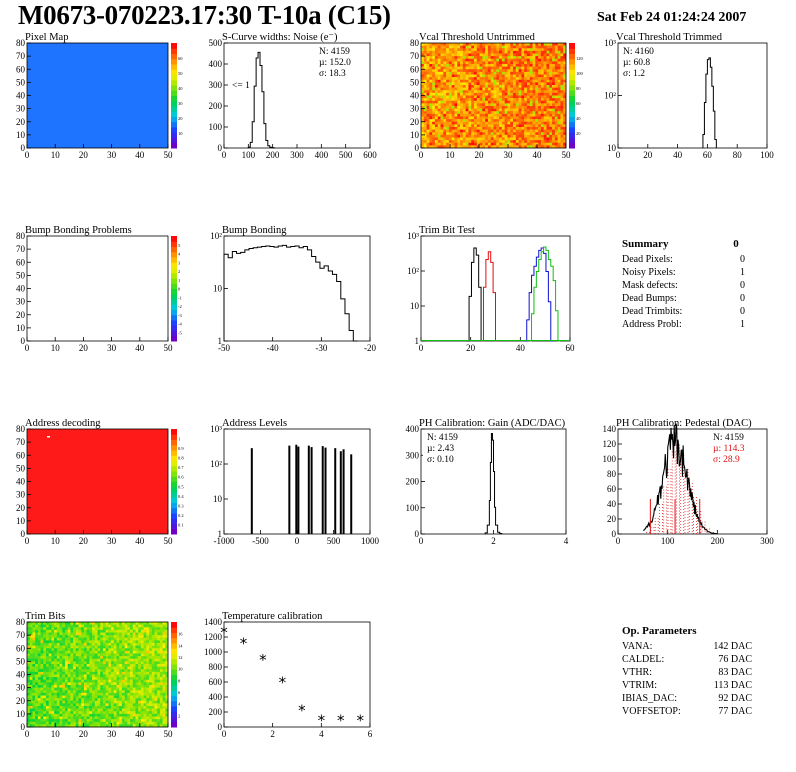  Describe the element at coordinates (296, 489) in the screenshot. I see `histogram-bar` at that location.